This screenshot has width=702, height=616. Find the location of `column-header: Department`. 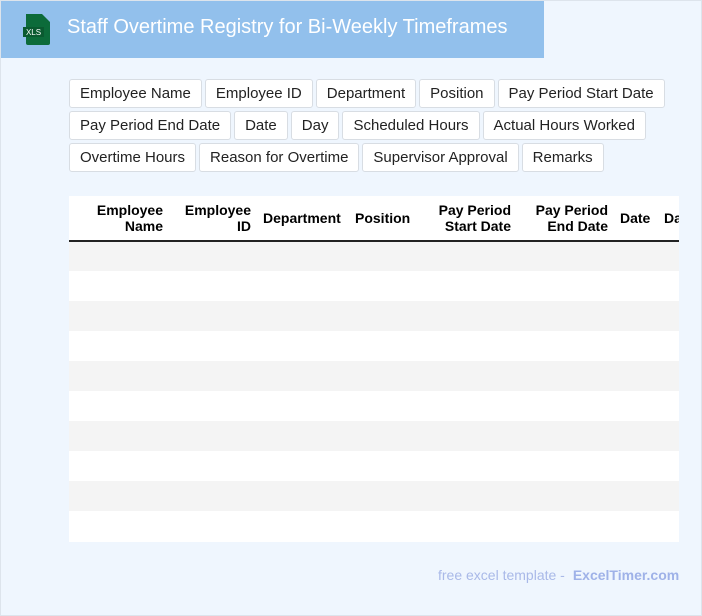

column-header: Department is located at coordinates (303, 219).